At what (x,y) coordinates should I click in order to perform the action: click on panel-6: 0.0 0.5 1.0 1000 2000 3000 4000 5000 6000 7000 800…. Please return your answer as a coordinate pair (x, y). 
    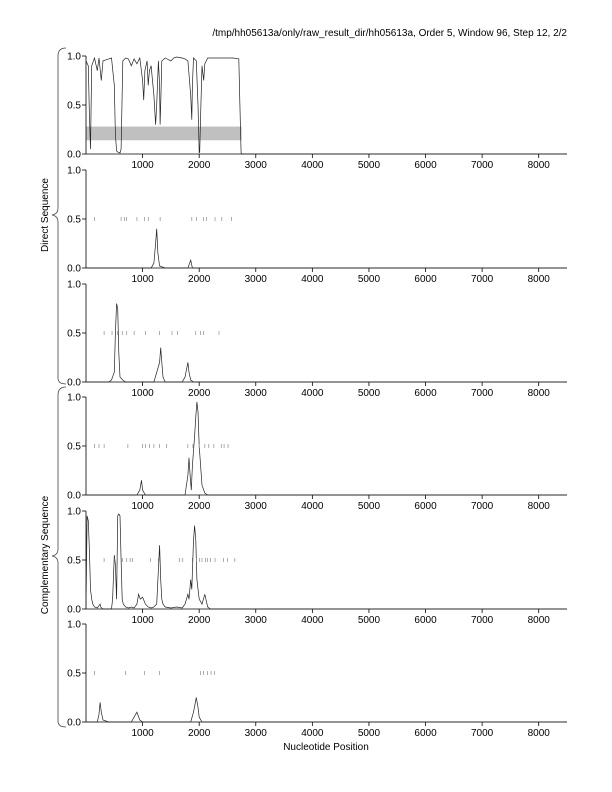
    Looking at the image, I should click on (317, 679).